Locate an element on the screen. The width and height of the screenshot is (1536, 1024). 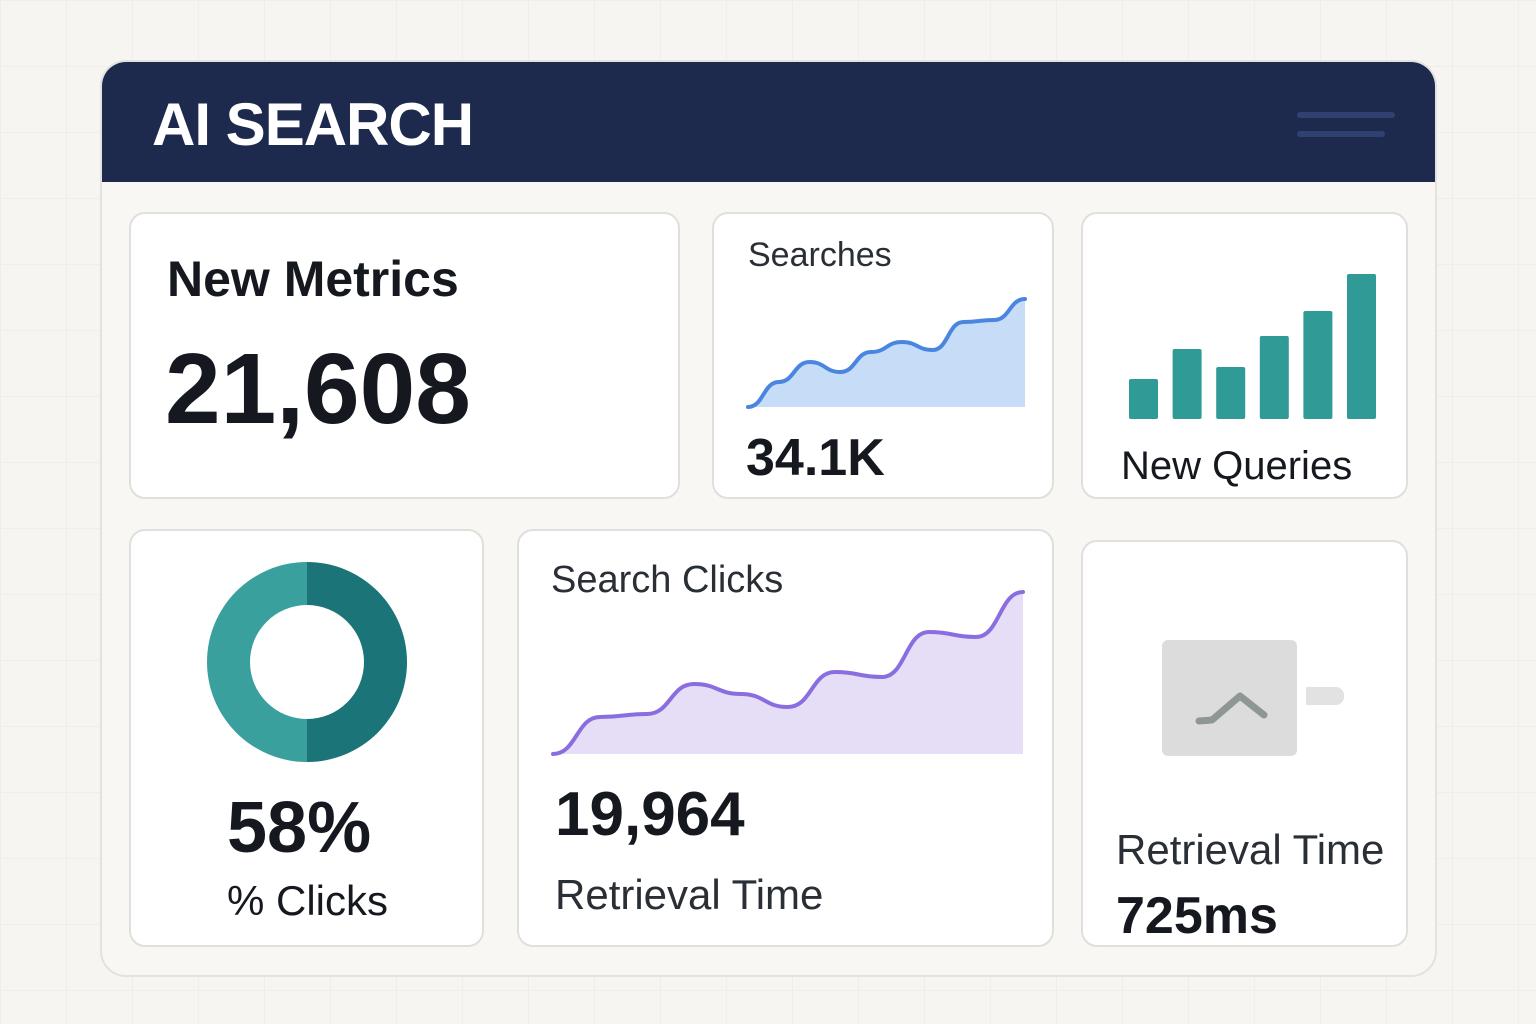
searches-label: Searches is located at coordinates (820, 255).